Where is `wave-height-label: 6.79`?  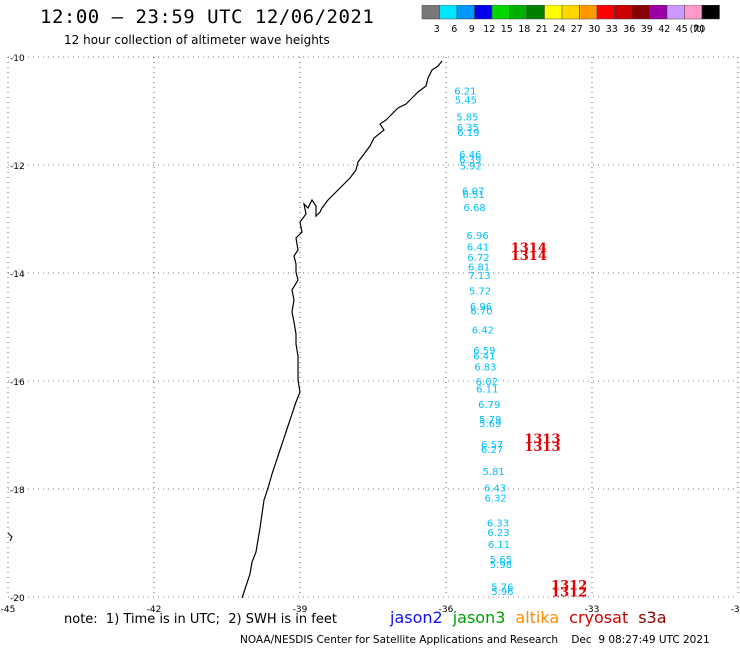 wave-height-label: 6.79 is located at coordinates (489, 405).